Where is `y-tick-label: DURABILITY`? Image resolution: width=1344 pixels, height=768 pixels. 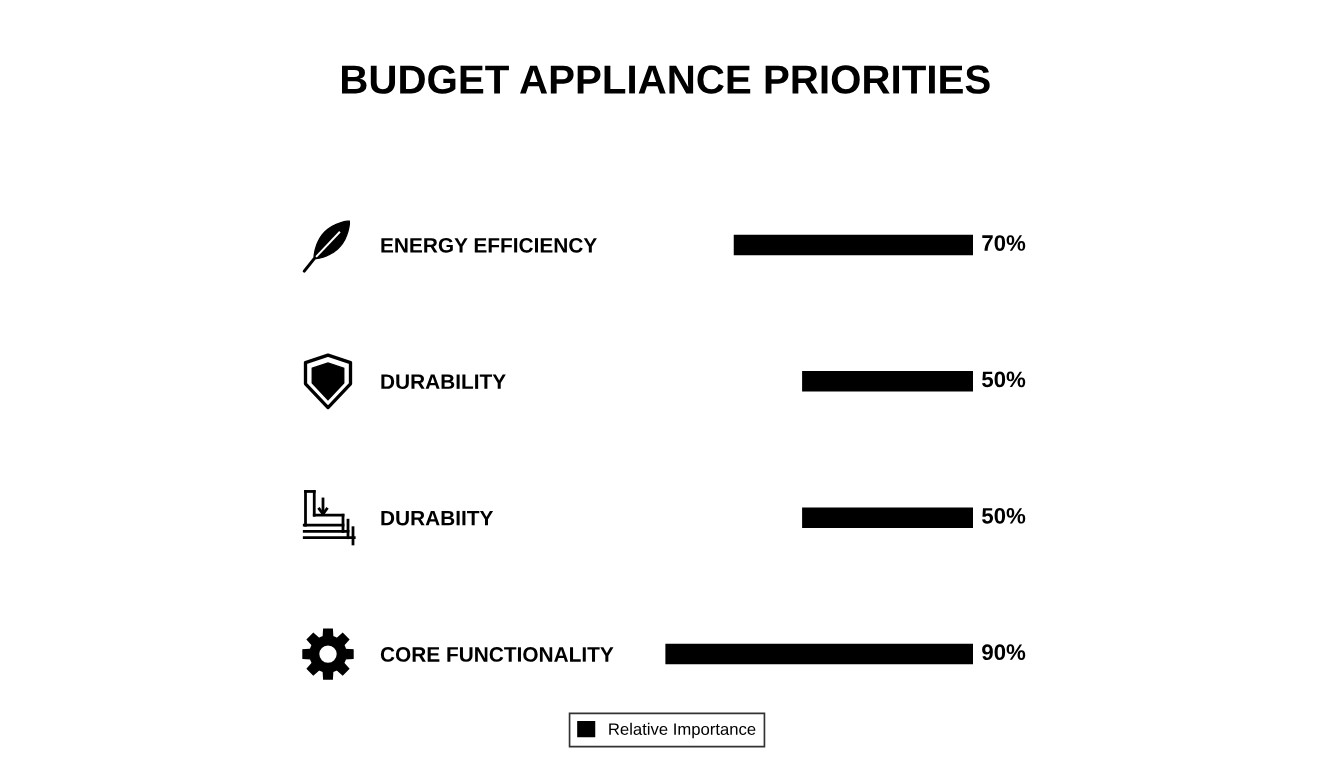 y-tick-label: DURABILITY is located at coordinates (443, 382).